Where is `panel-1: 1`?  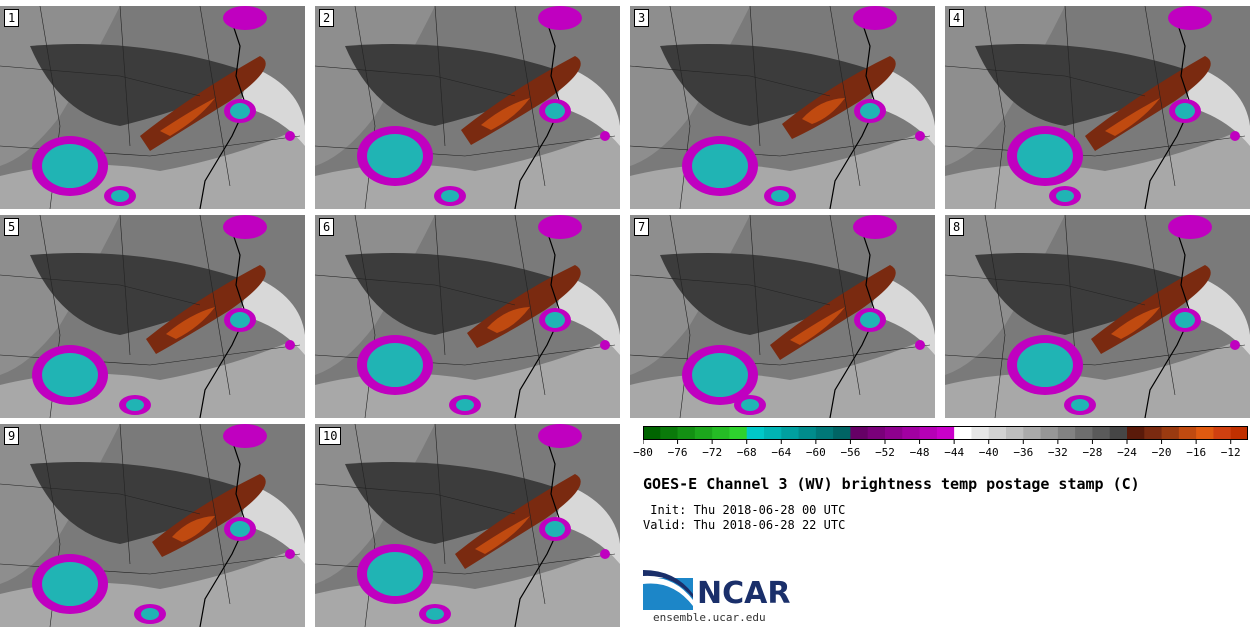
panel-1: 1 is located at coordinates (152, 107).